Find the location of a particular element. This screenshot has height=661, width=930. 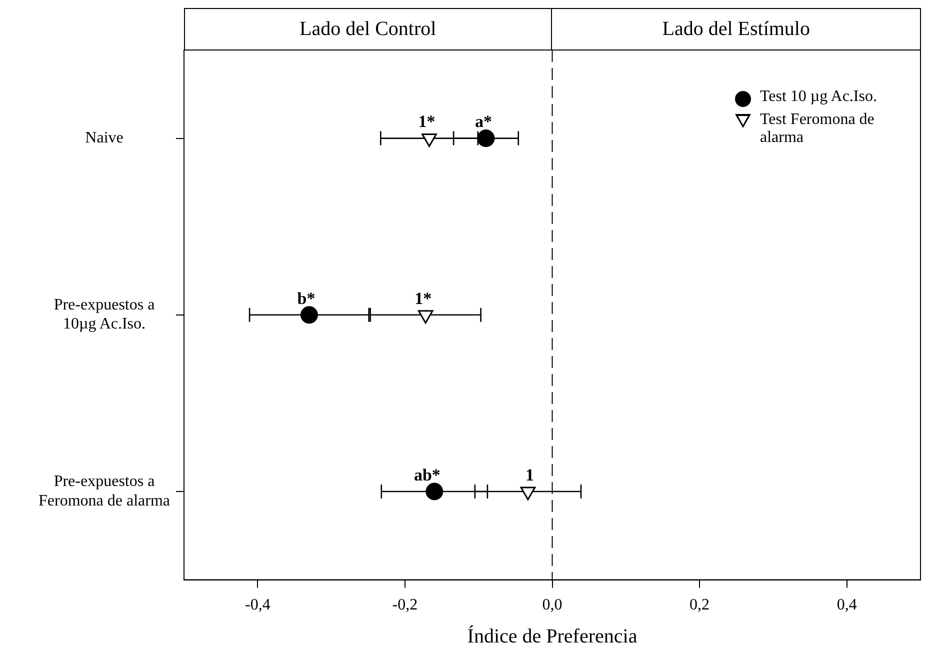

text: Test Feromona de alarma is located at coordinates (818, 129).